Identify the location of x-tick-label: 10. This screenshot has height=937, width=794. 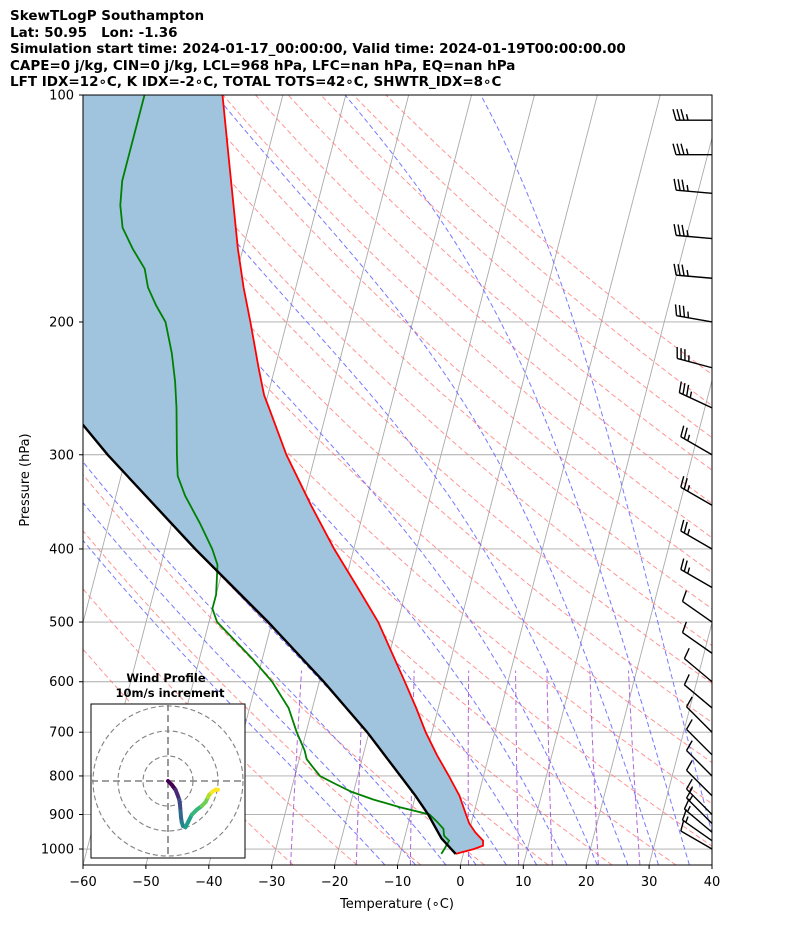
(523, 882).